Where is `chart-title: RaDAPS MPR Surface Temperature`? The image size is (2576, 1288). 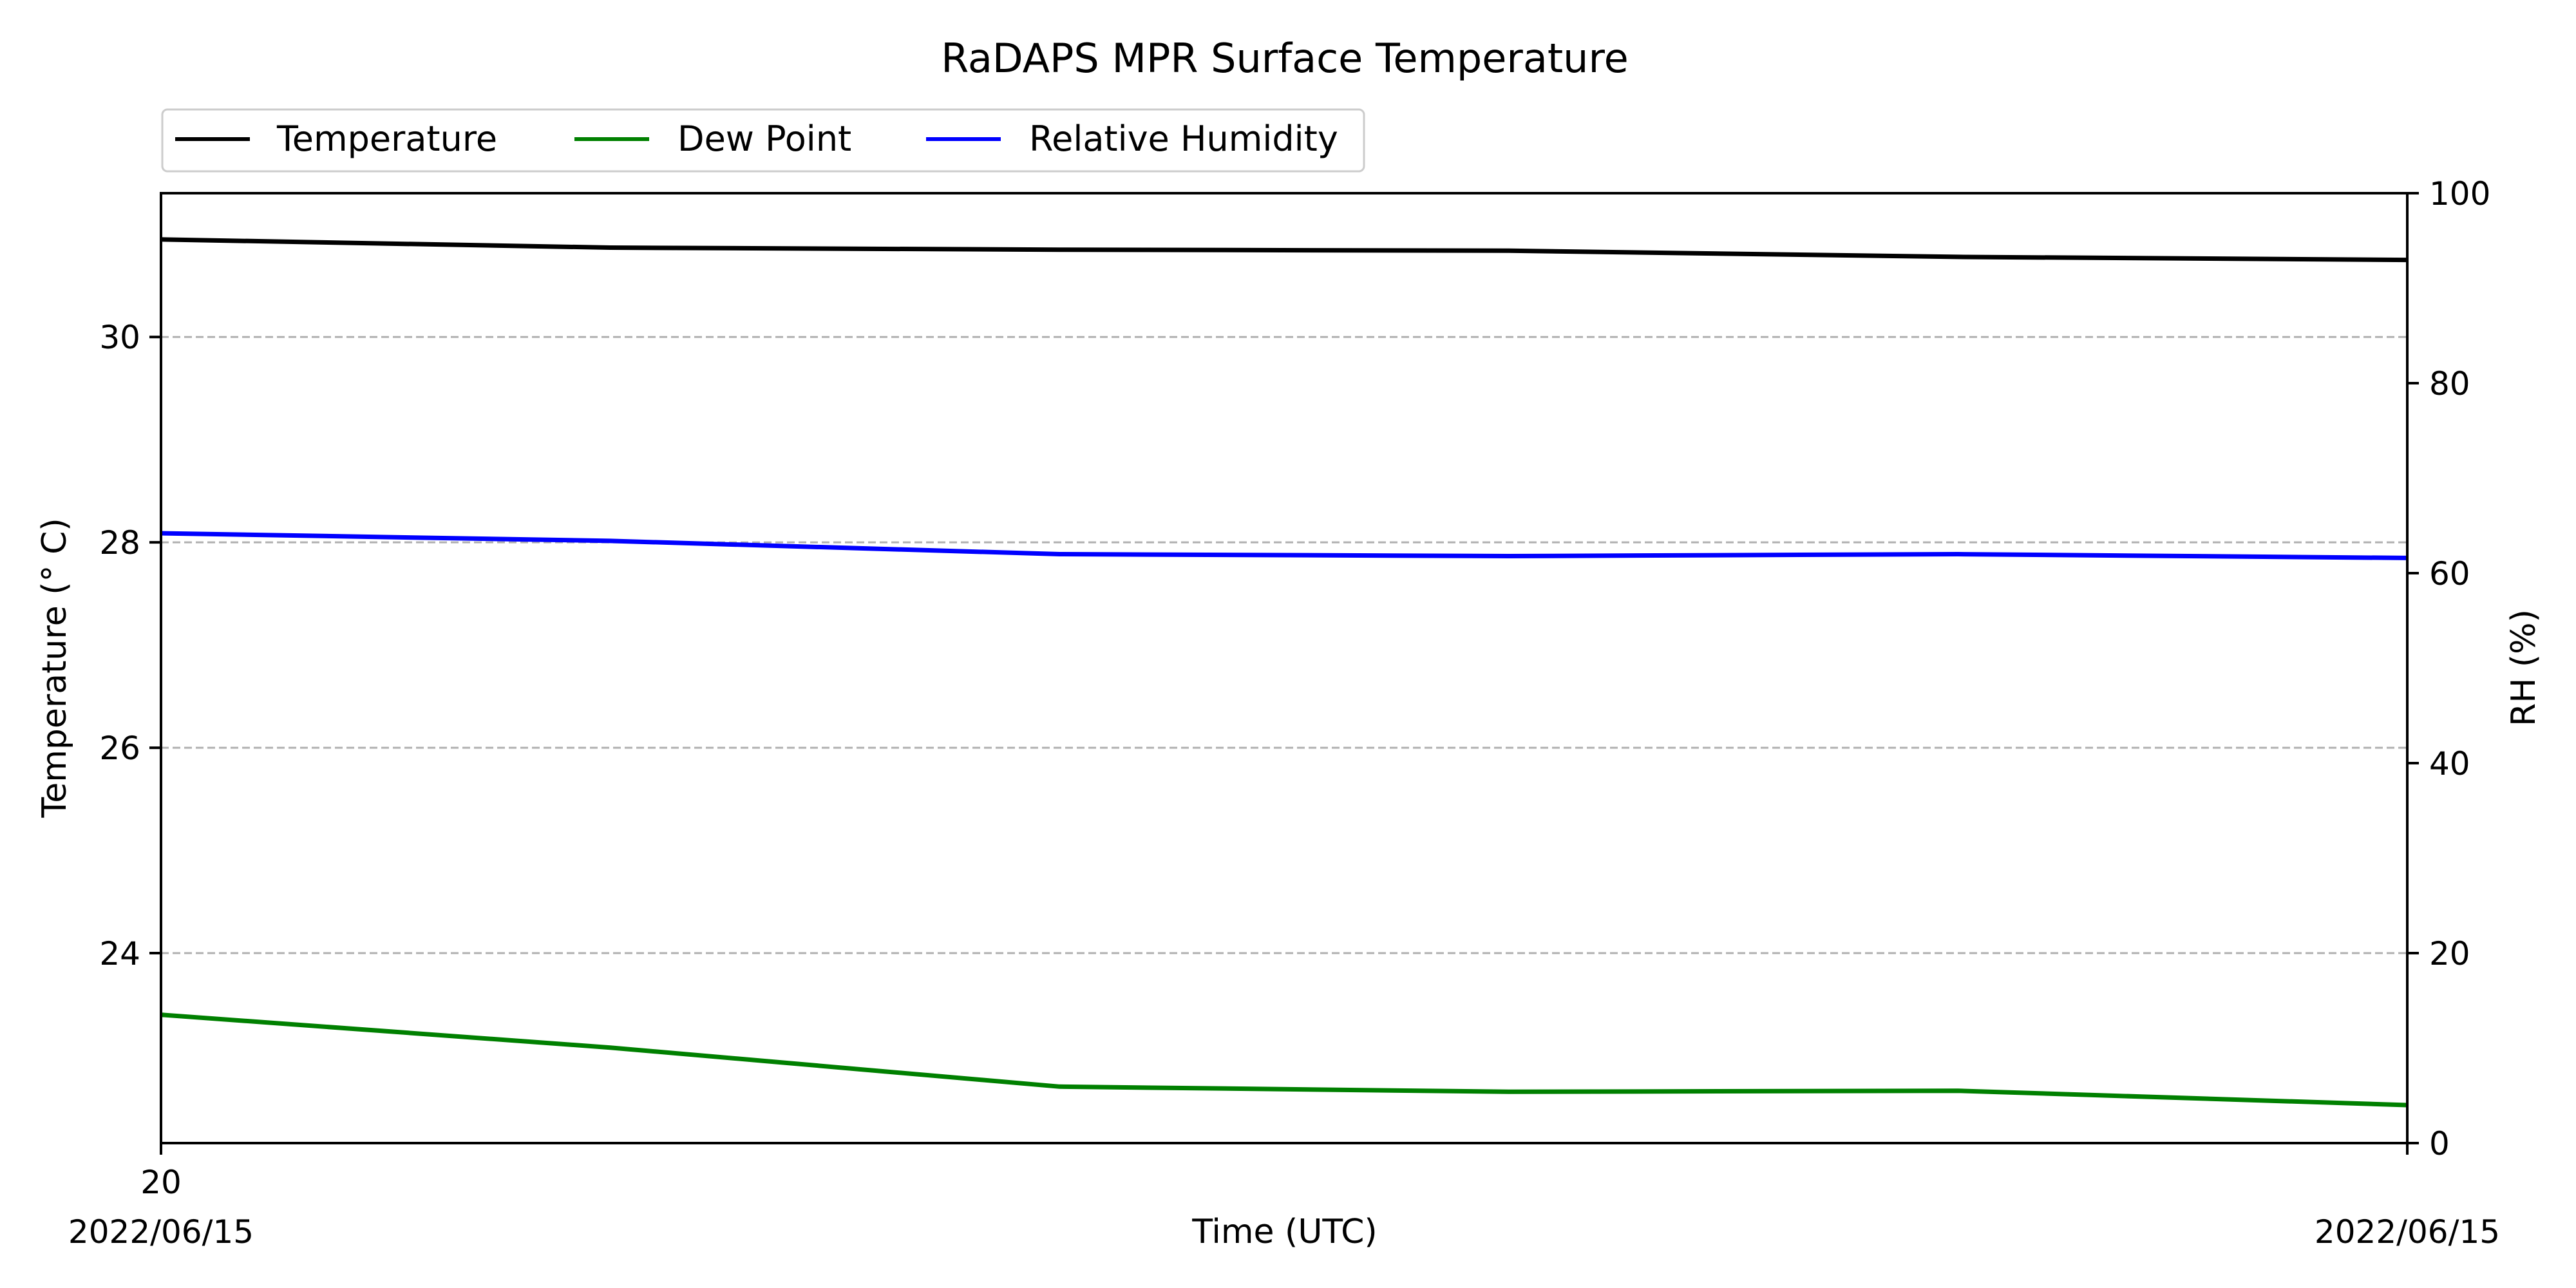
chart-title: RaDAPS MPR Surface Temperature is located at coordinates (1285, 58).